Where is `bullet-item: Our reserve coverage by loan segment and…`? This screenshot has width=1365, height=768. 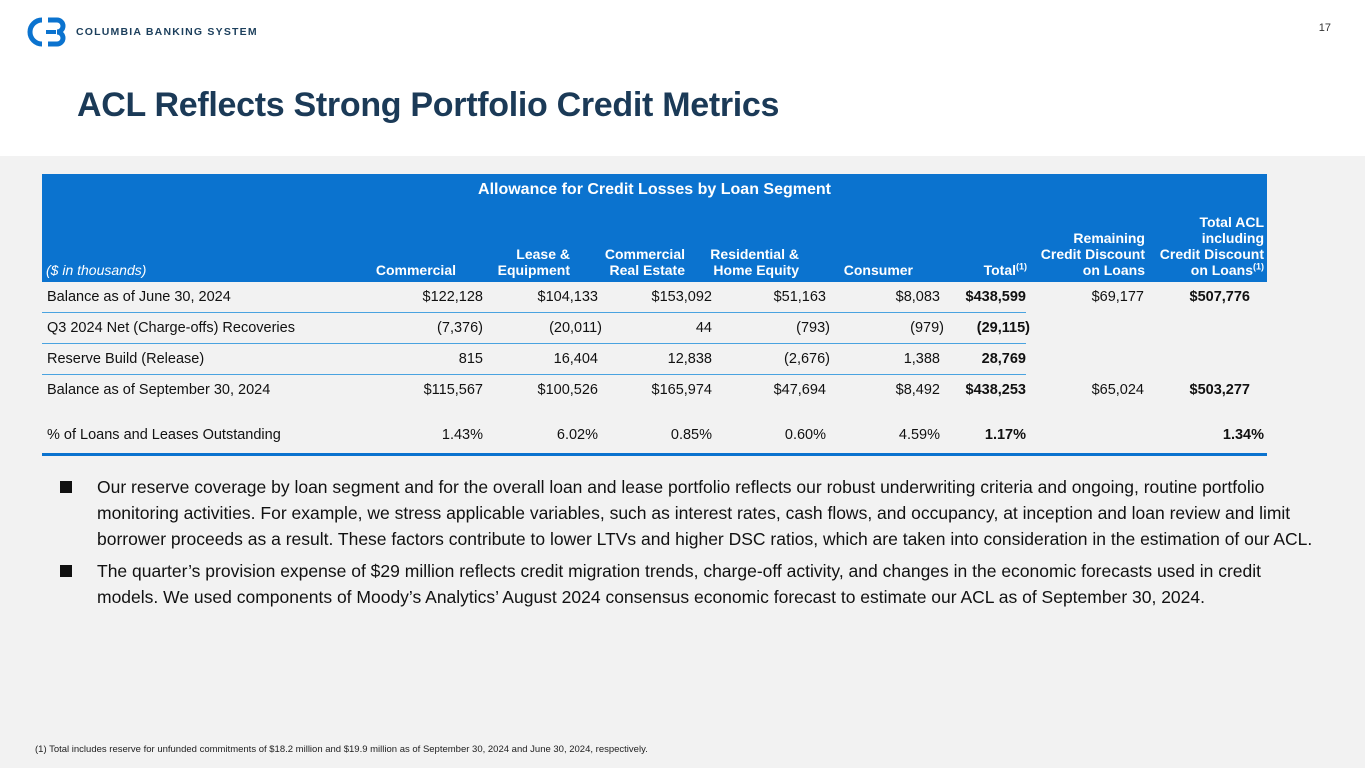 bullet-item: Our reserve coverage by loan segment and… is located at coordinates (690, 513).